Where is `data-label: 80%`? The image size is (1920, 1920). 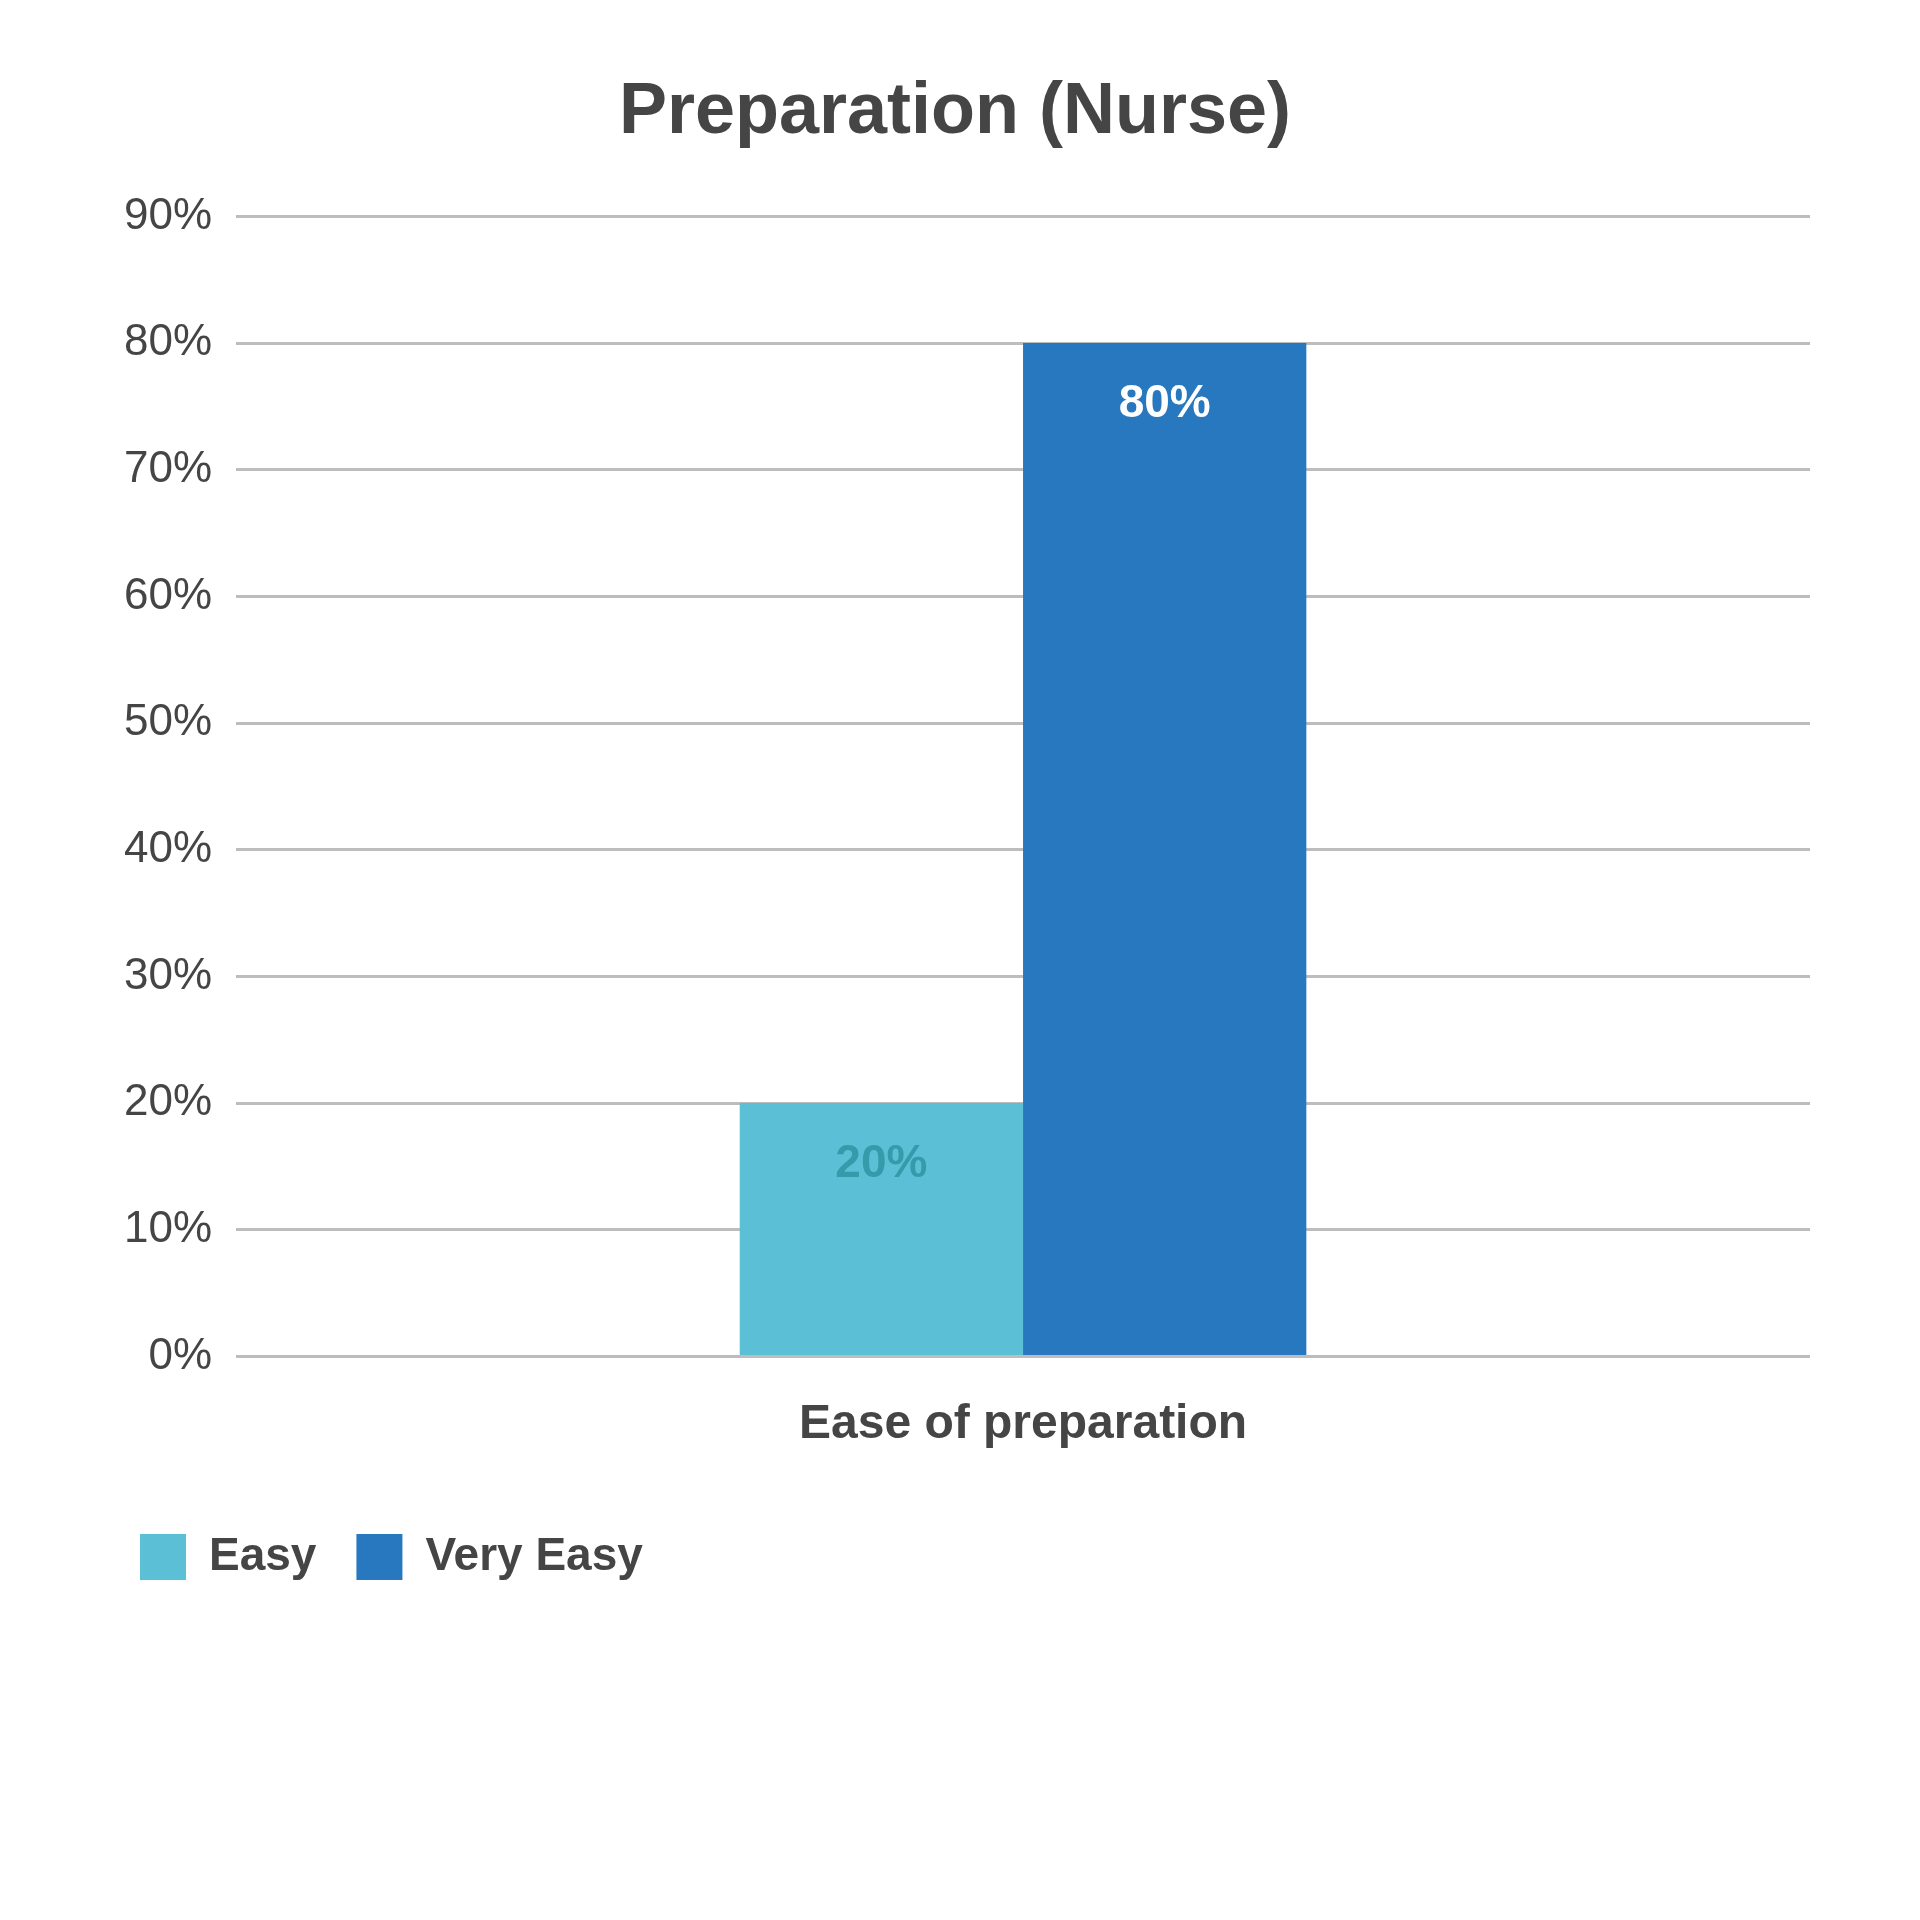
data-label: 80% is located at coordinates (1164, 400).